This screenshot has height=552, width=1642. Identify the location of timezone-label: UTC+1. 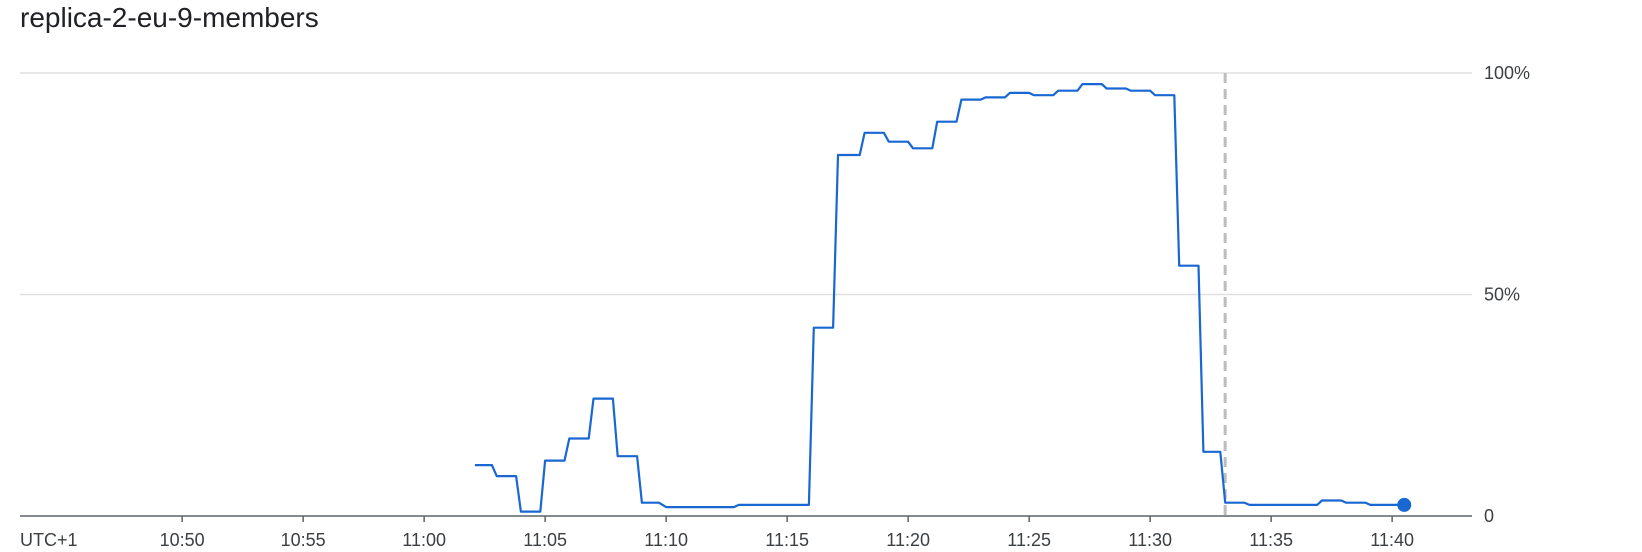
(49, 540).